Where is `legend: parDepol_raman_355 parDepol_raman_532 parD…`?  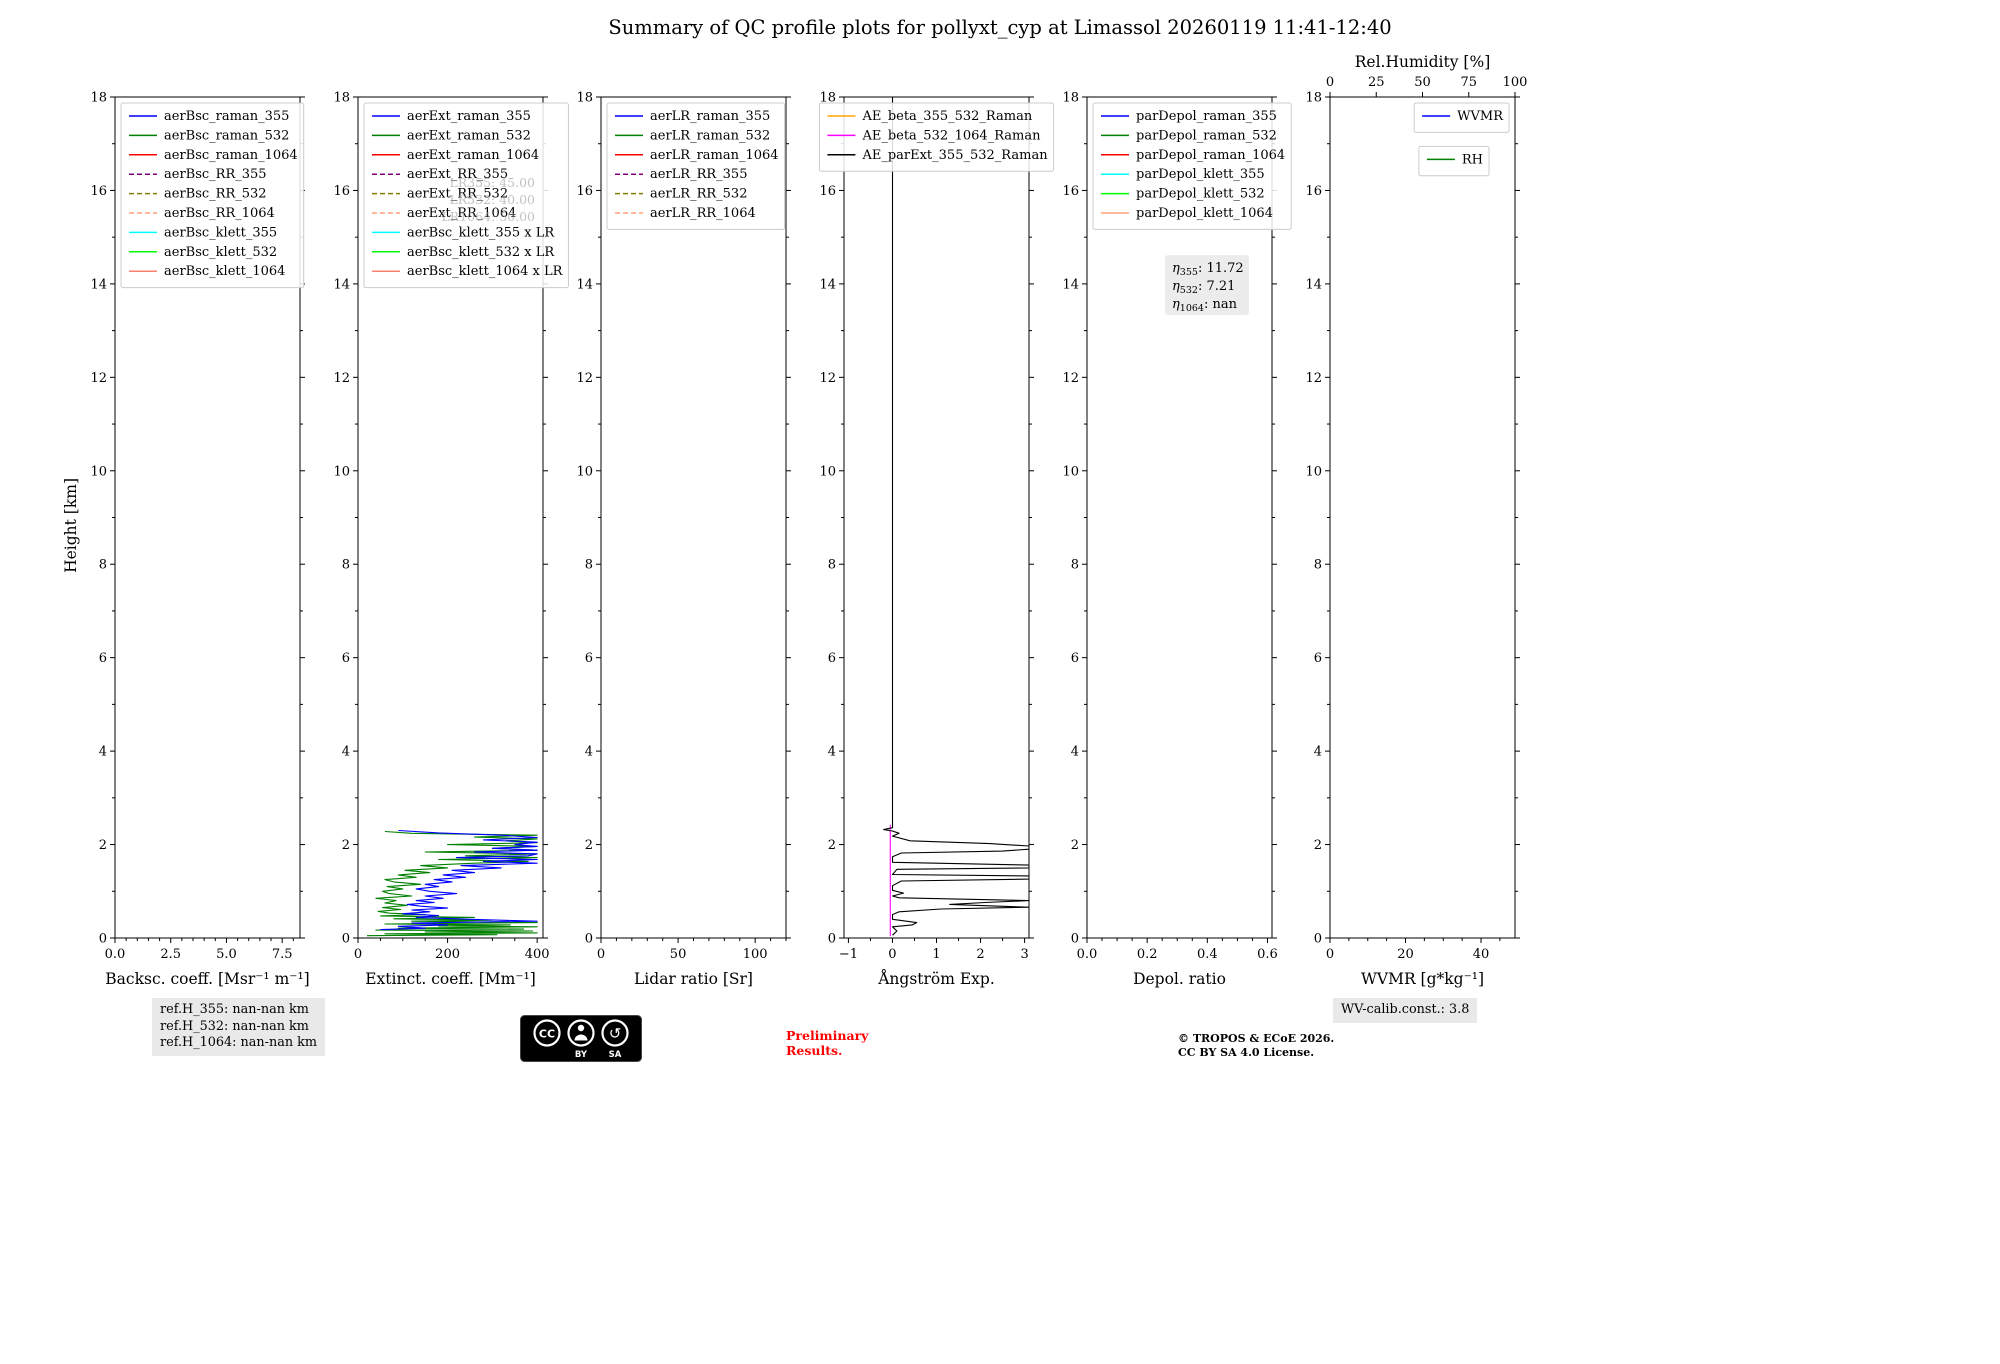 legend: parDepol_raman_355 parDepol_raman_532 parD… is located at coordinates (1192, 166).